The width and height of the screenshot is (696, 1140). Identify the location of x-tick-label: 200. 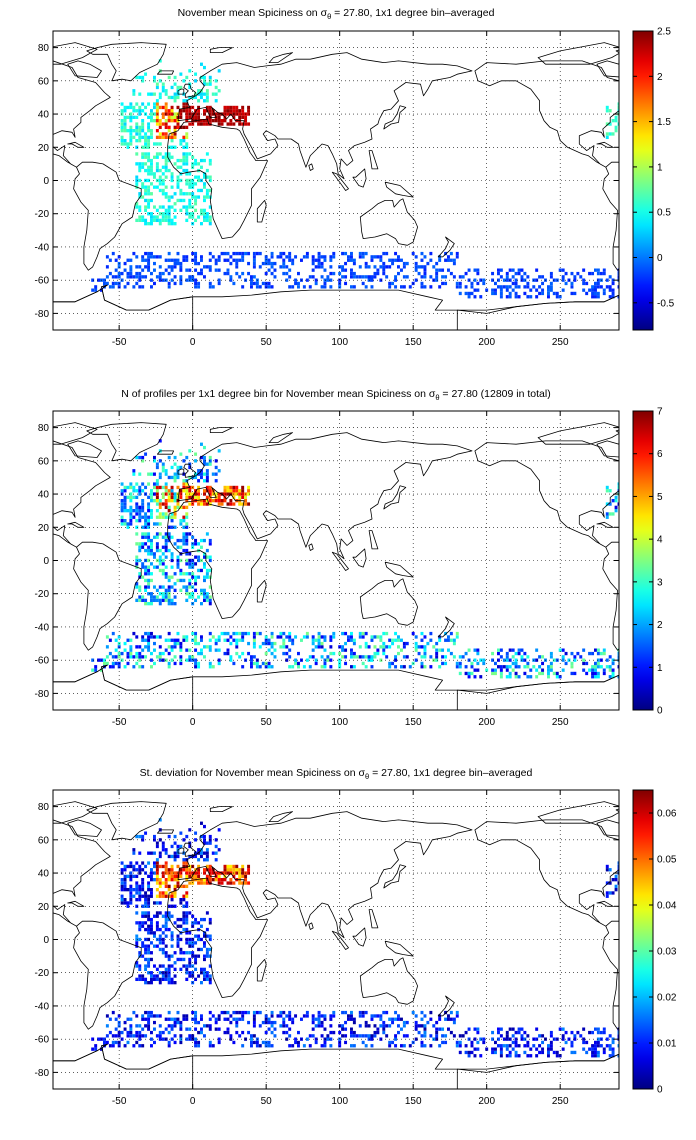
(486, 722).